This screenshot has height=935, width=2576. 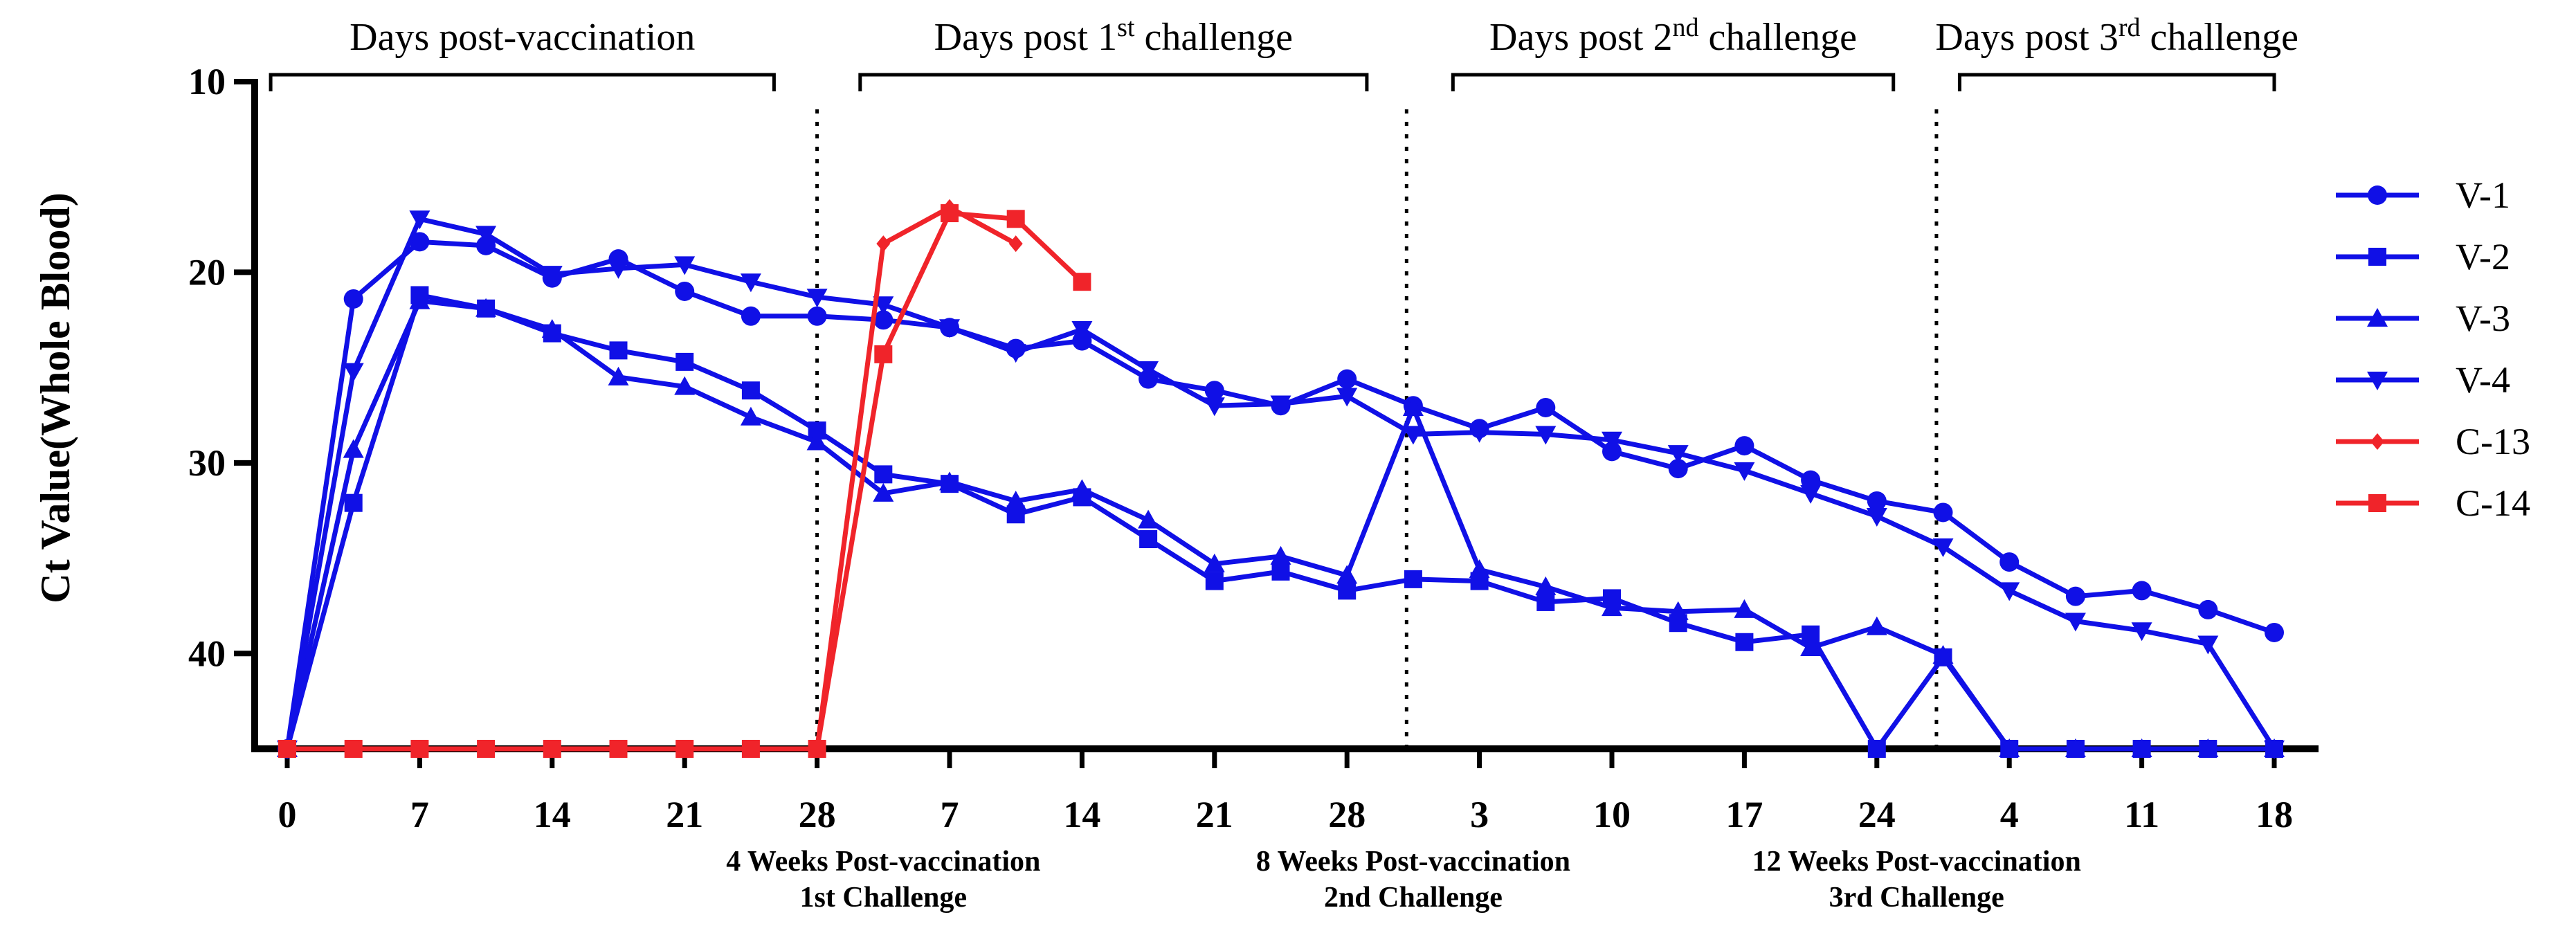 I want to click on legend-item-v-4: V-4, so click(x=2423, y=380).